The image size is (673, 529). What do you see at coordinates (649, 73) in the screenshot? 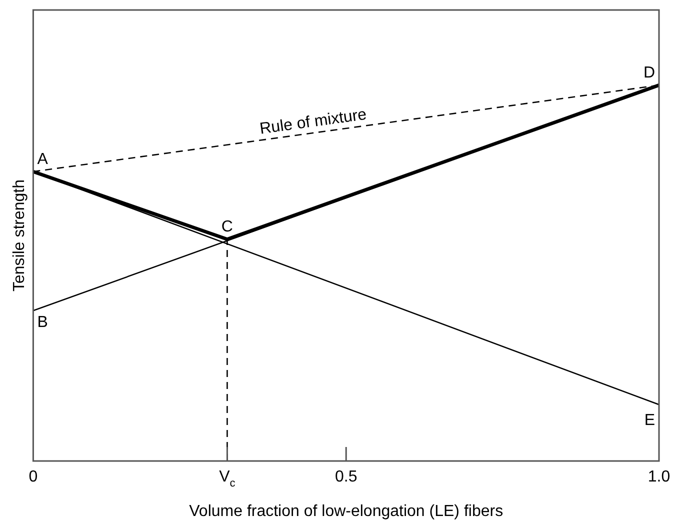
I see `annotation: D` at bounding box center [649, 73].